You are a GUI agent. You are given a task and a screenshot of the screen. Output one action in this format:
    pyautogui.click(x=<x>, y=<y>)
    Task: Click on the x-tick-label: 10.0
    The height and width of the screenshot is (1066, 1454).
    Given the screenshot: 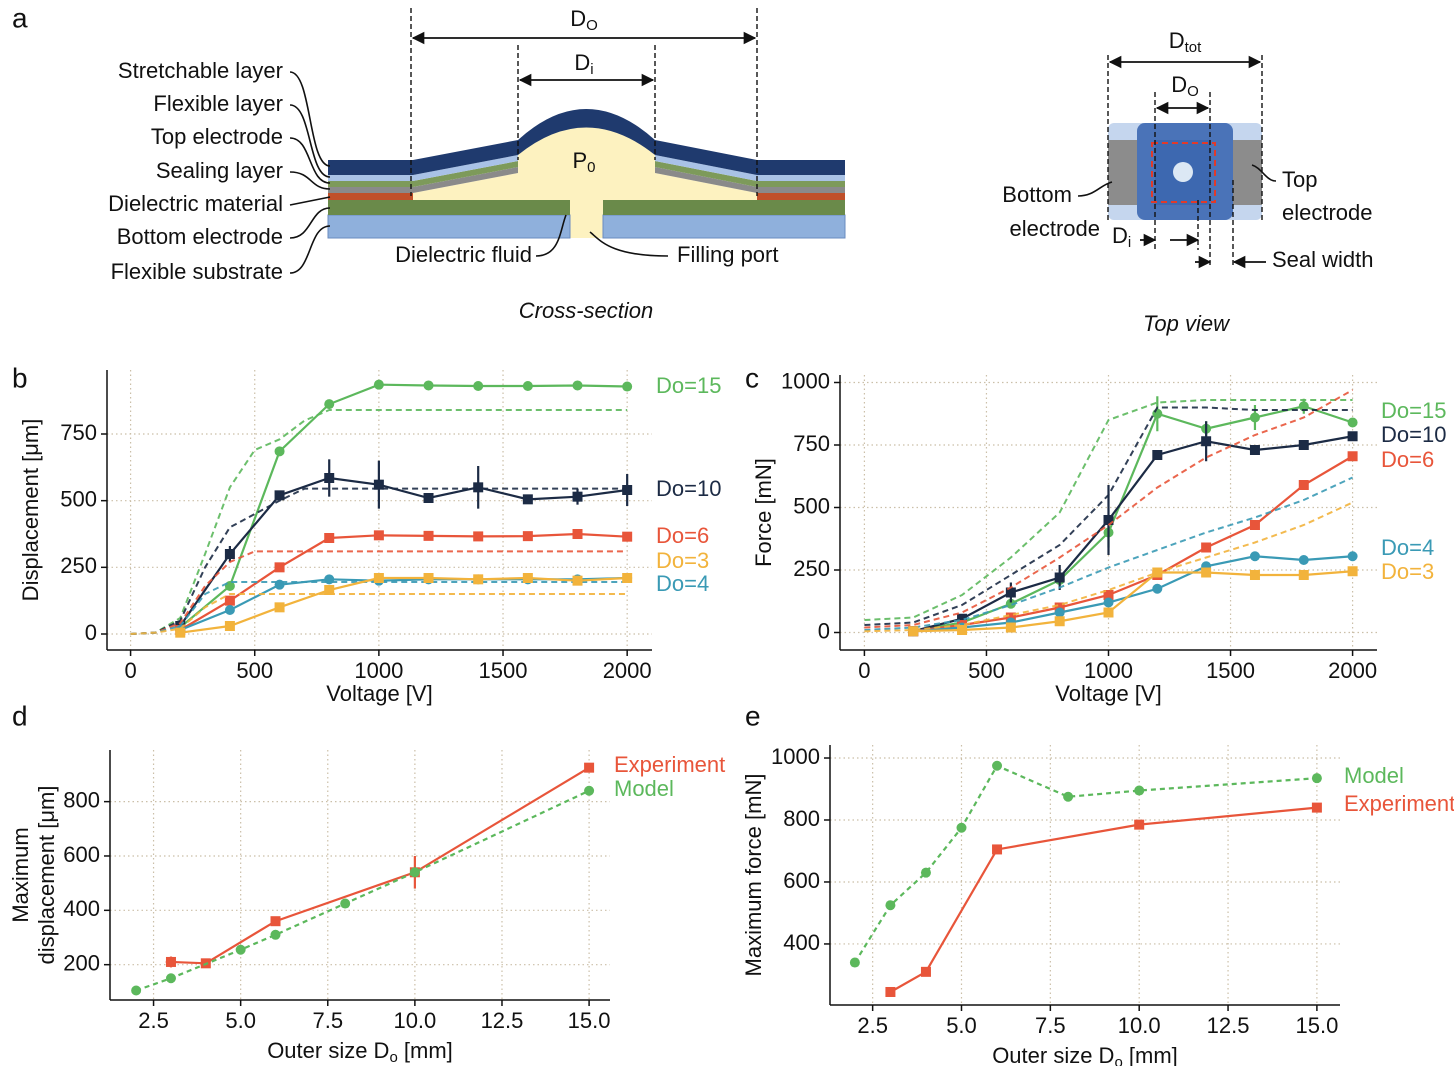 What is the action you would take?
    pyautogui.click(x=414, y=1020)
    